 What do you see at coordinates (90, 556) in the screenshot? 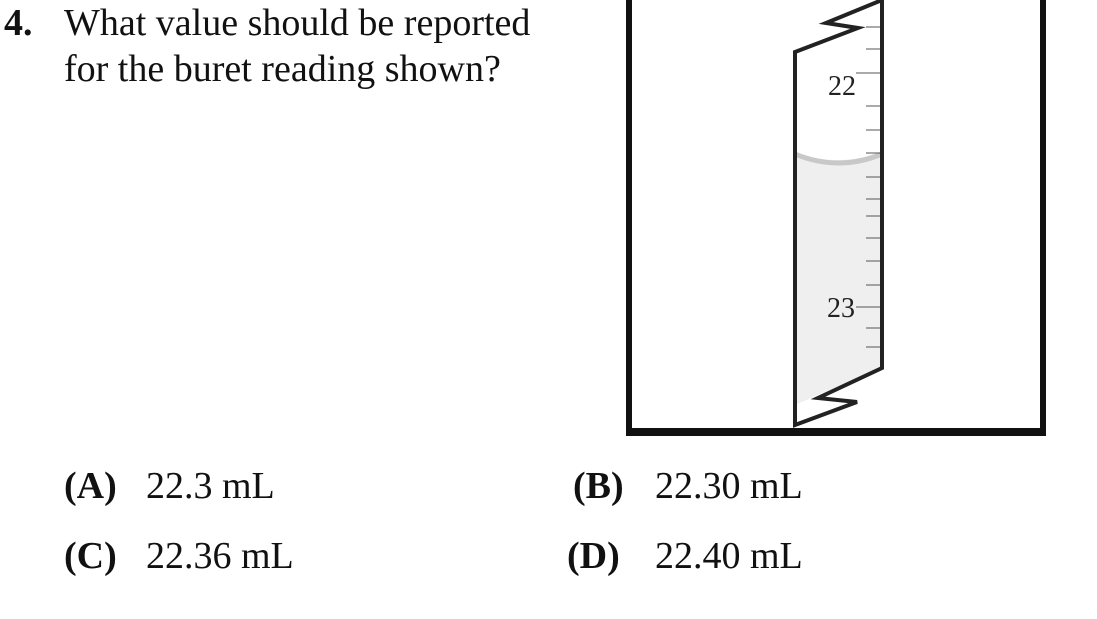
I see `choice-c-letter: (C)` at bounding box center [90, 556].